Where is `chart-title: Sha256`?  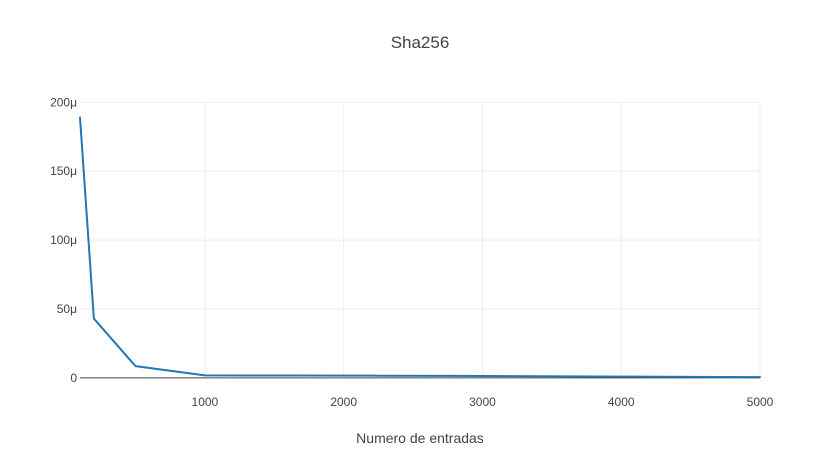 chart-title: Sha256 is located at coordinates (420, 42).